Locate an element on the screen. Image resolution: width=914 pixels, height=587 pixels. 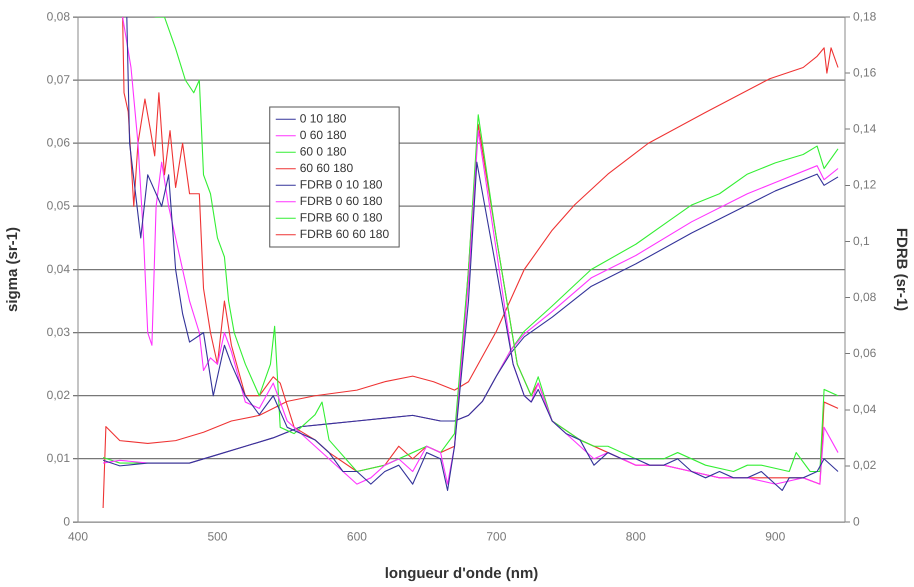
y-tick-label: 0,05 is located at coordinates (58, 205).